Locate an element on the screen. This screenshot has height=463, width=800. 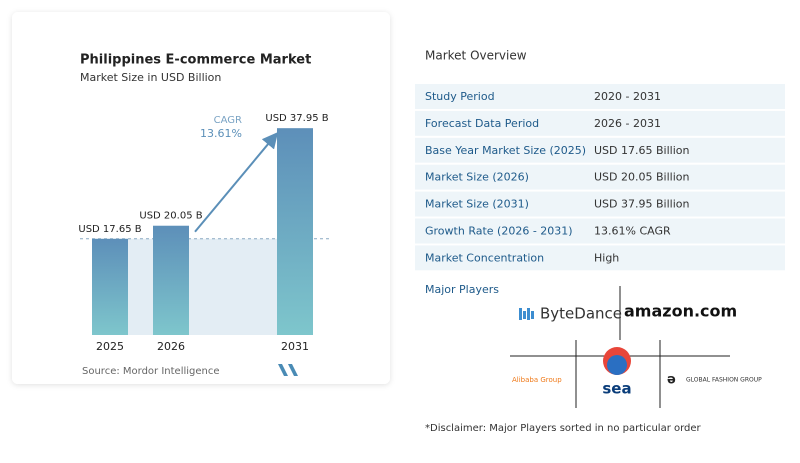
row-value: 2020 - 2031 is located at coordinates (627, 96).